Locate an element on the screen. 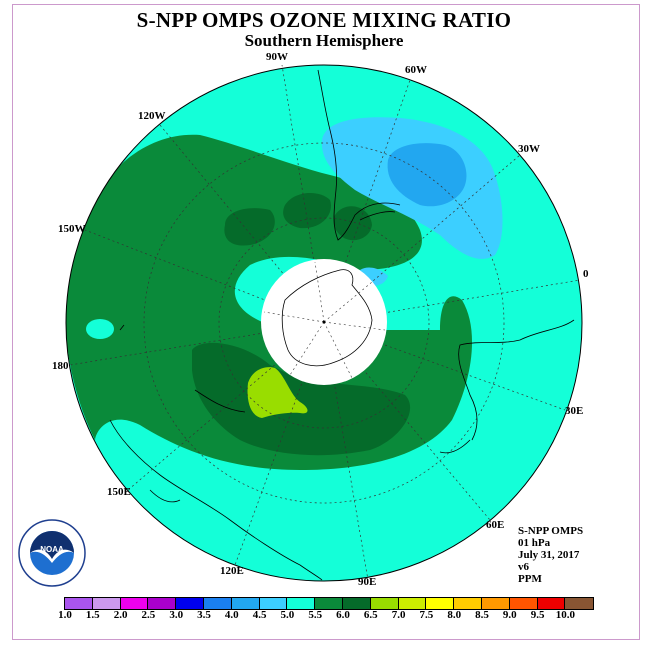 The image size is (648, 648). coast-madagascar is located at coordinates (455, 446).